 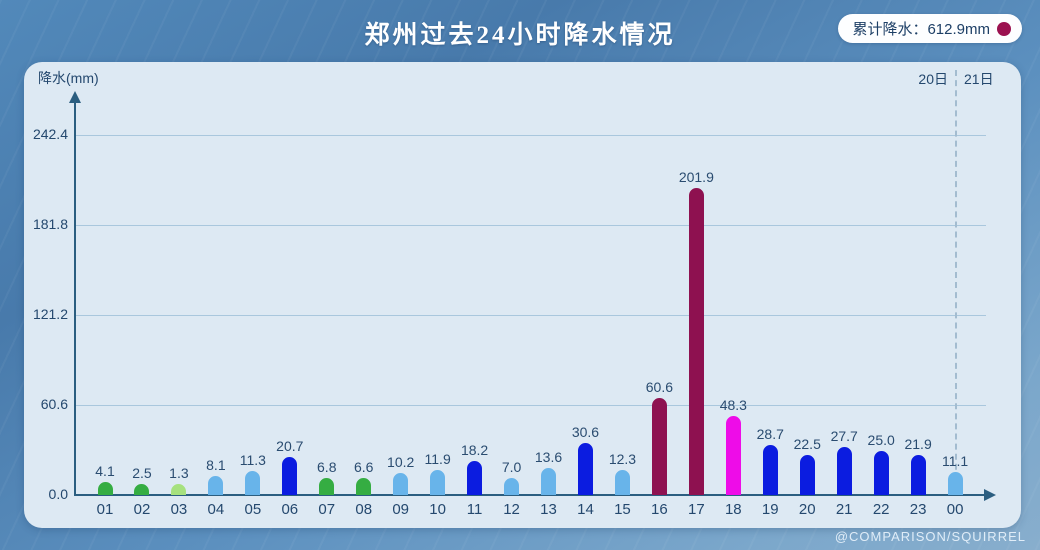 I want to click on bar-value-hour-10: 11.9, so click(x=437, y=459).